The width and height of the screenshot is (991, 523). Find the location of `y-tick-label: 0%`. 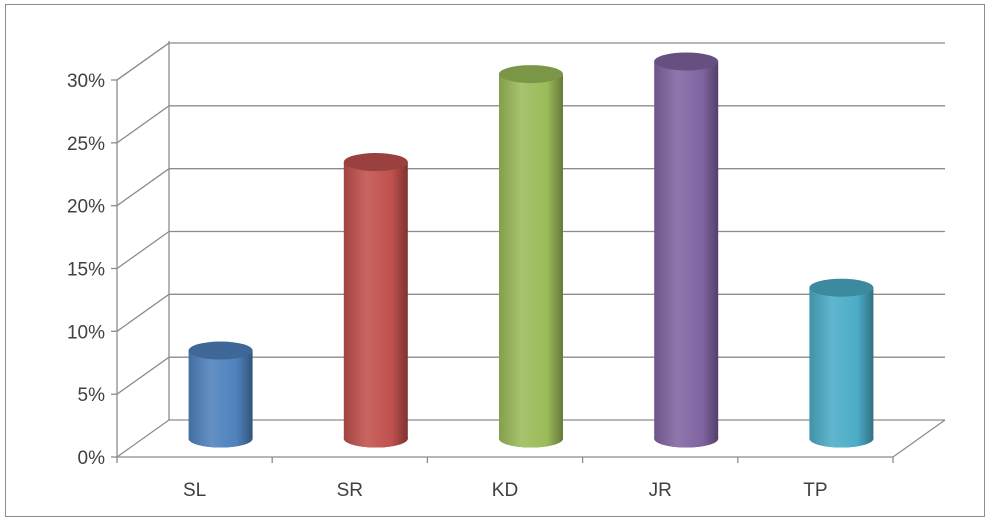

y-tick-label: 0% is located at coordinates (92, 458).